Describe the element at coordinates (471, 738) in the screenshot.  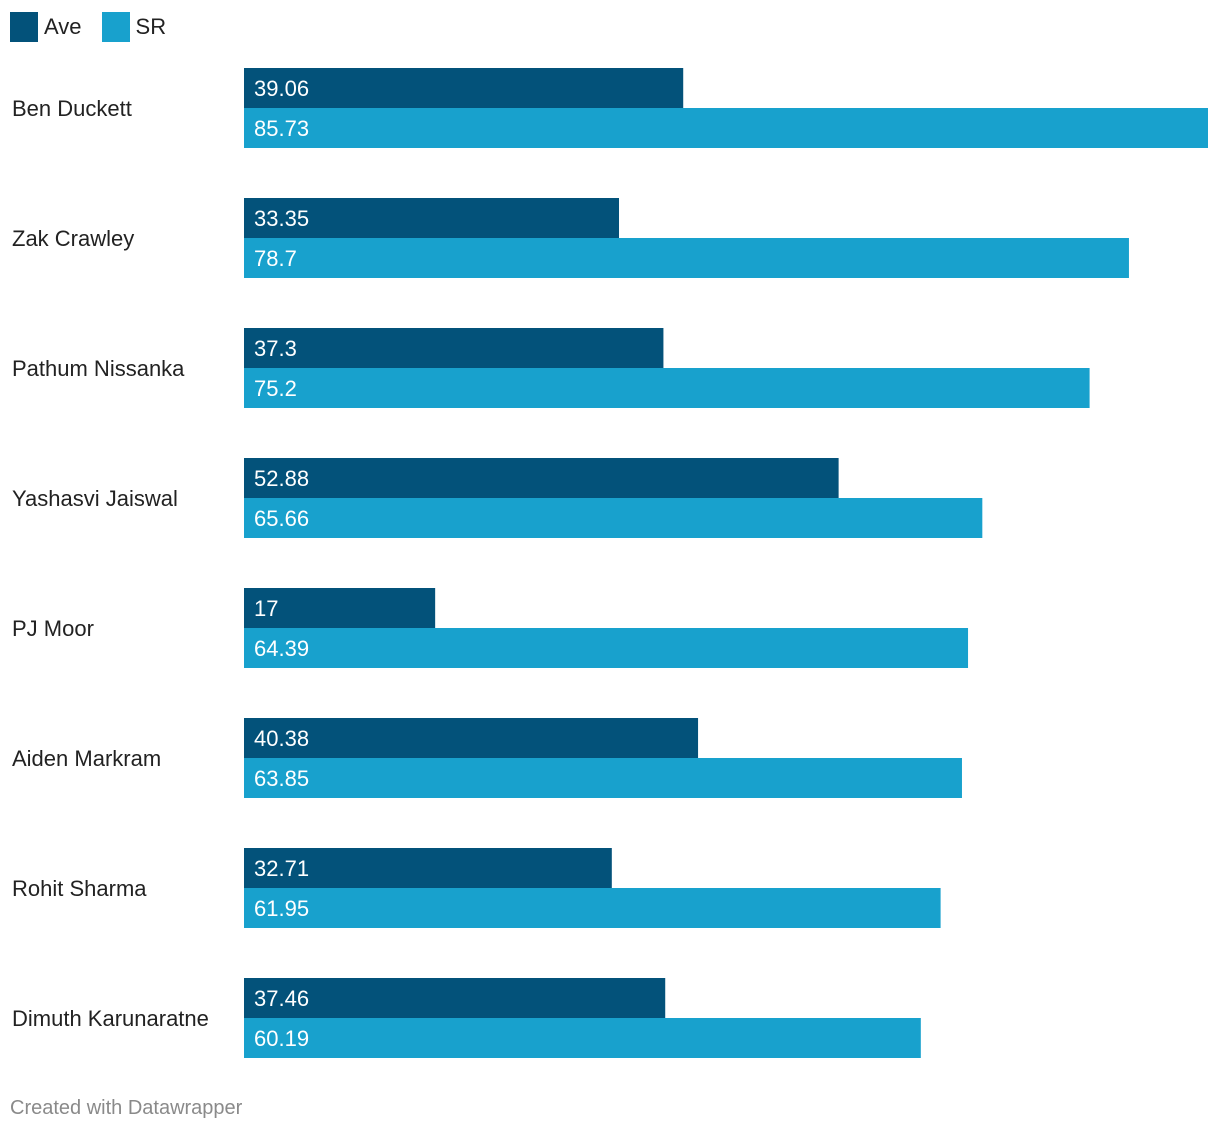
I see `bar-ave-aiden-markram` at that location.